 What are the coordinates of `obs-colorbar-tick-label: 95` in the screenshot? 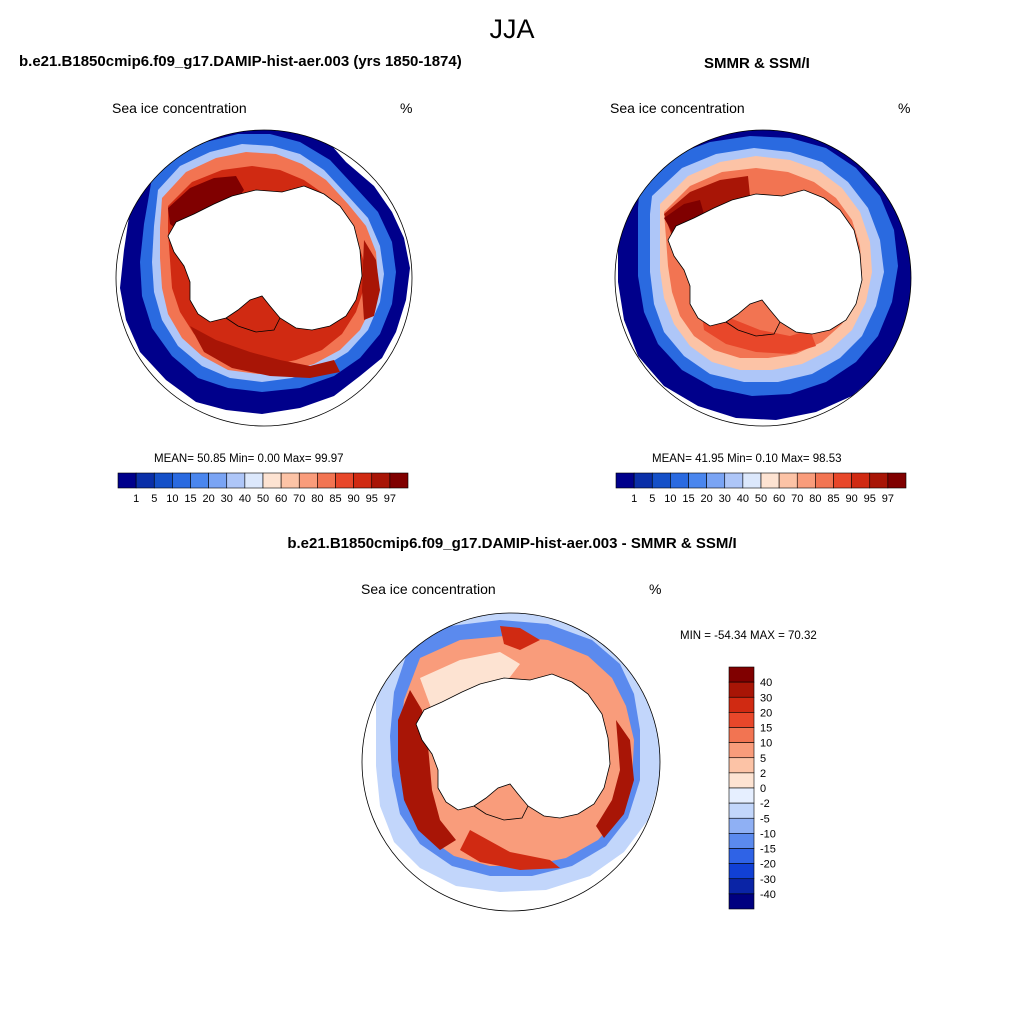 It's located at (870, 499).